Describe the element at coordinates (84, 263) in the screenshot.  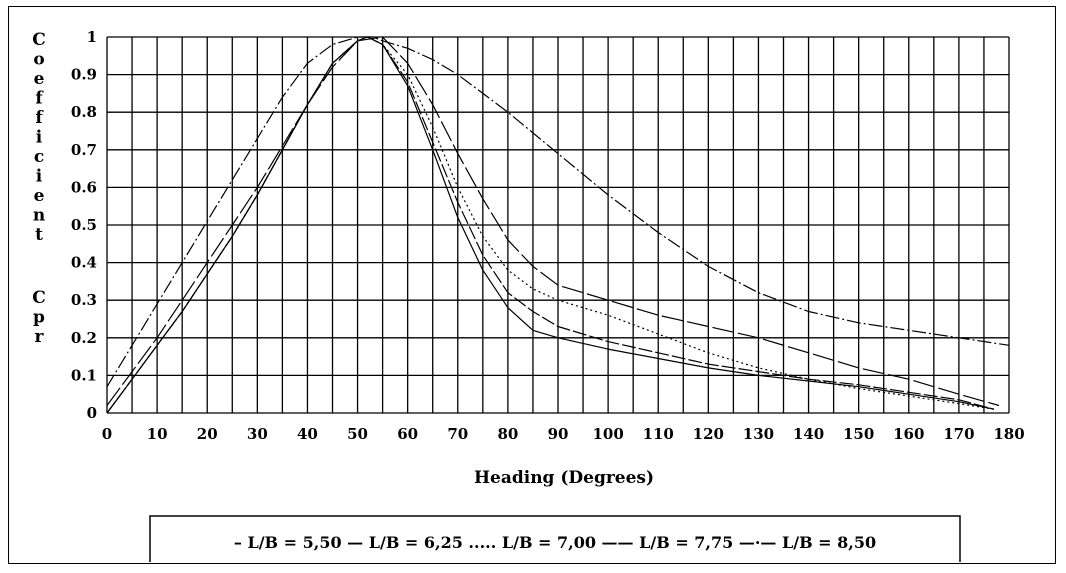
I see `y-tick-label: 0.4` at that location.